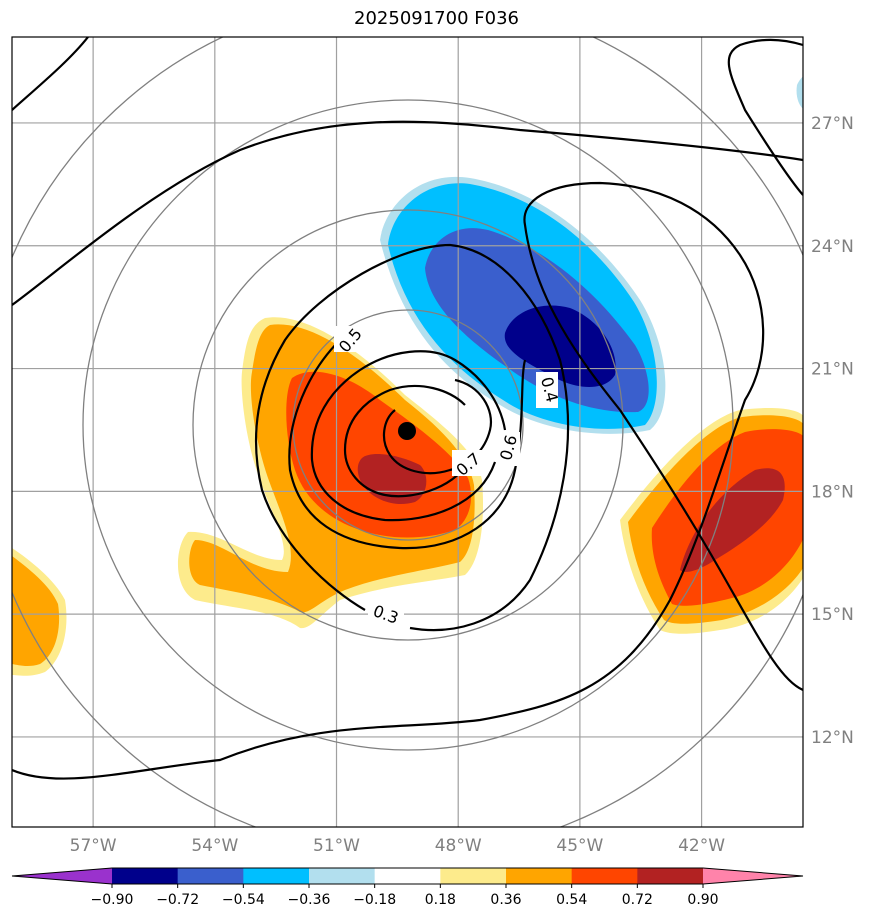  What do you see at coordinates (458, 846) in the screenshot?
I see `longitude-tick-label: 48°W` at bounding box center [458, 846].